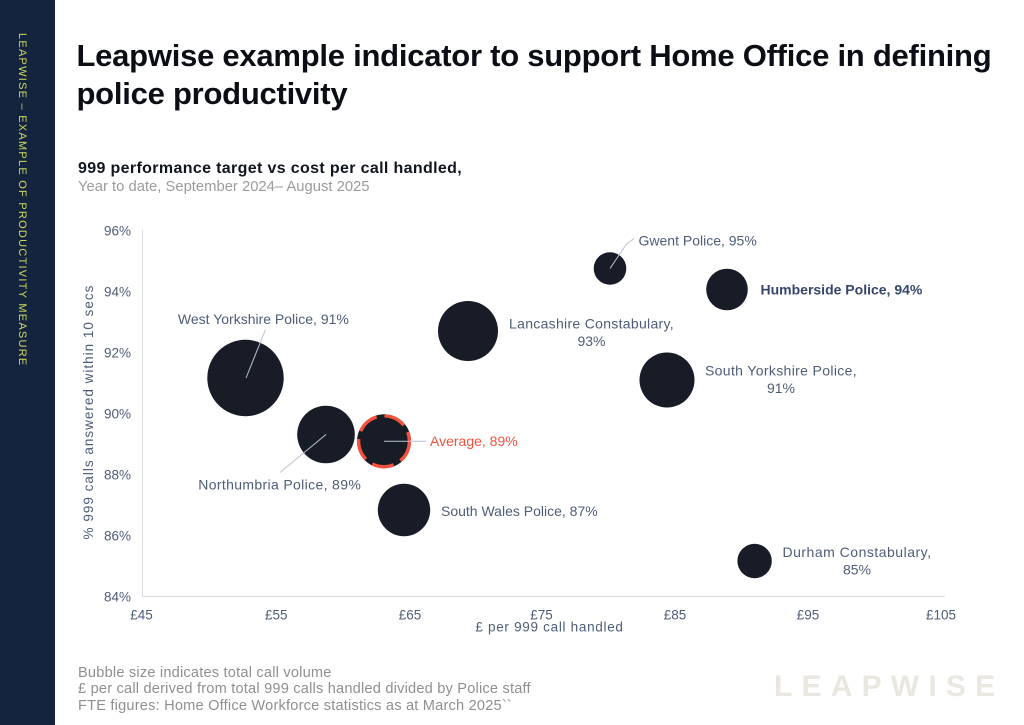 The height and width of the screenshot is (725, 1024). I want to click on svg-text: £45, so click(141, 615).